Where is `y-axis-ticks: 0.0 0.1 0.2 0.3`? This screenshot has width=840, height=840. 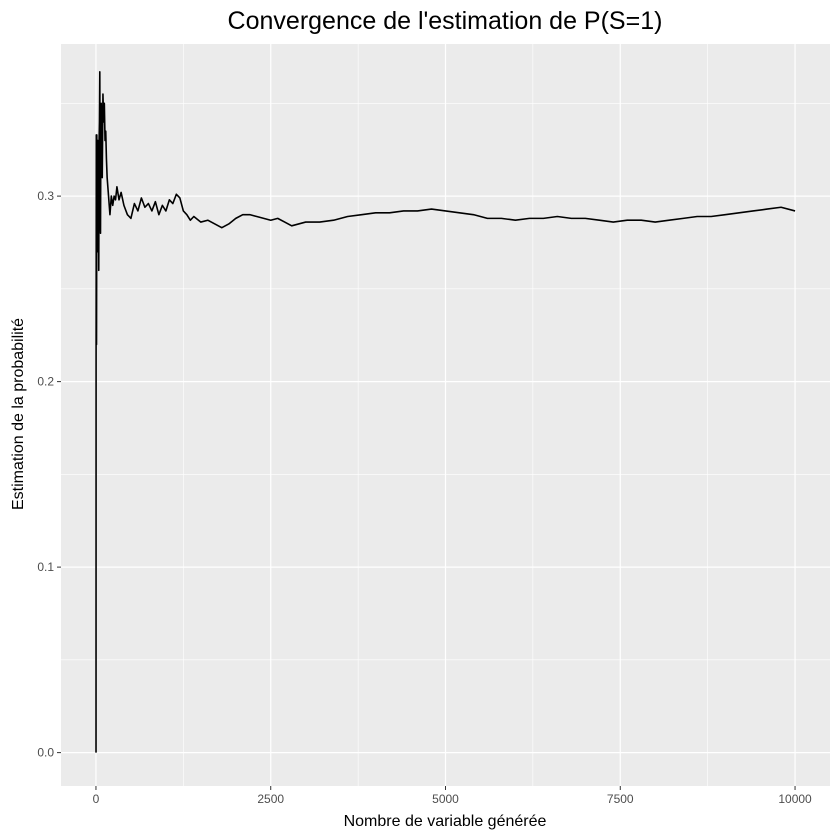
y-axis-ticks: 0.0 0.1 0.2 0.3 is located at coordinates (49, 474).